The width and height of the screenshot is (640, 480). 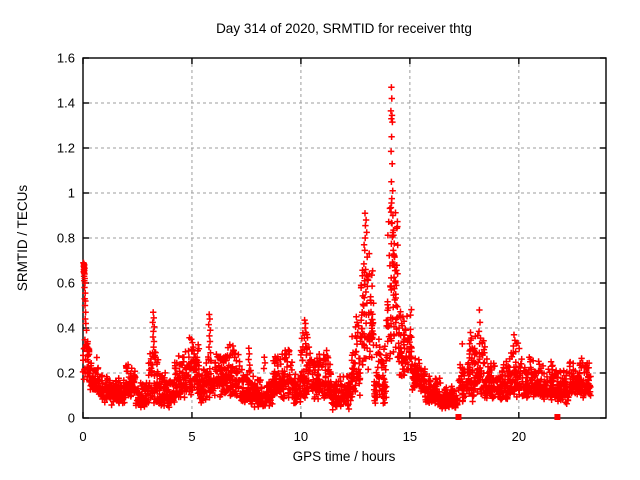 I want to click on x-axis-label: GPS time / hours, so click(x=344, y=456).